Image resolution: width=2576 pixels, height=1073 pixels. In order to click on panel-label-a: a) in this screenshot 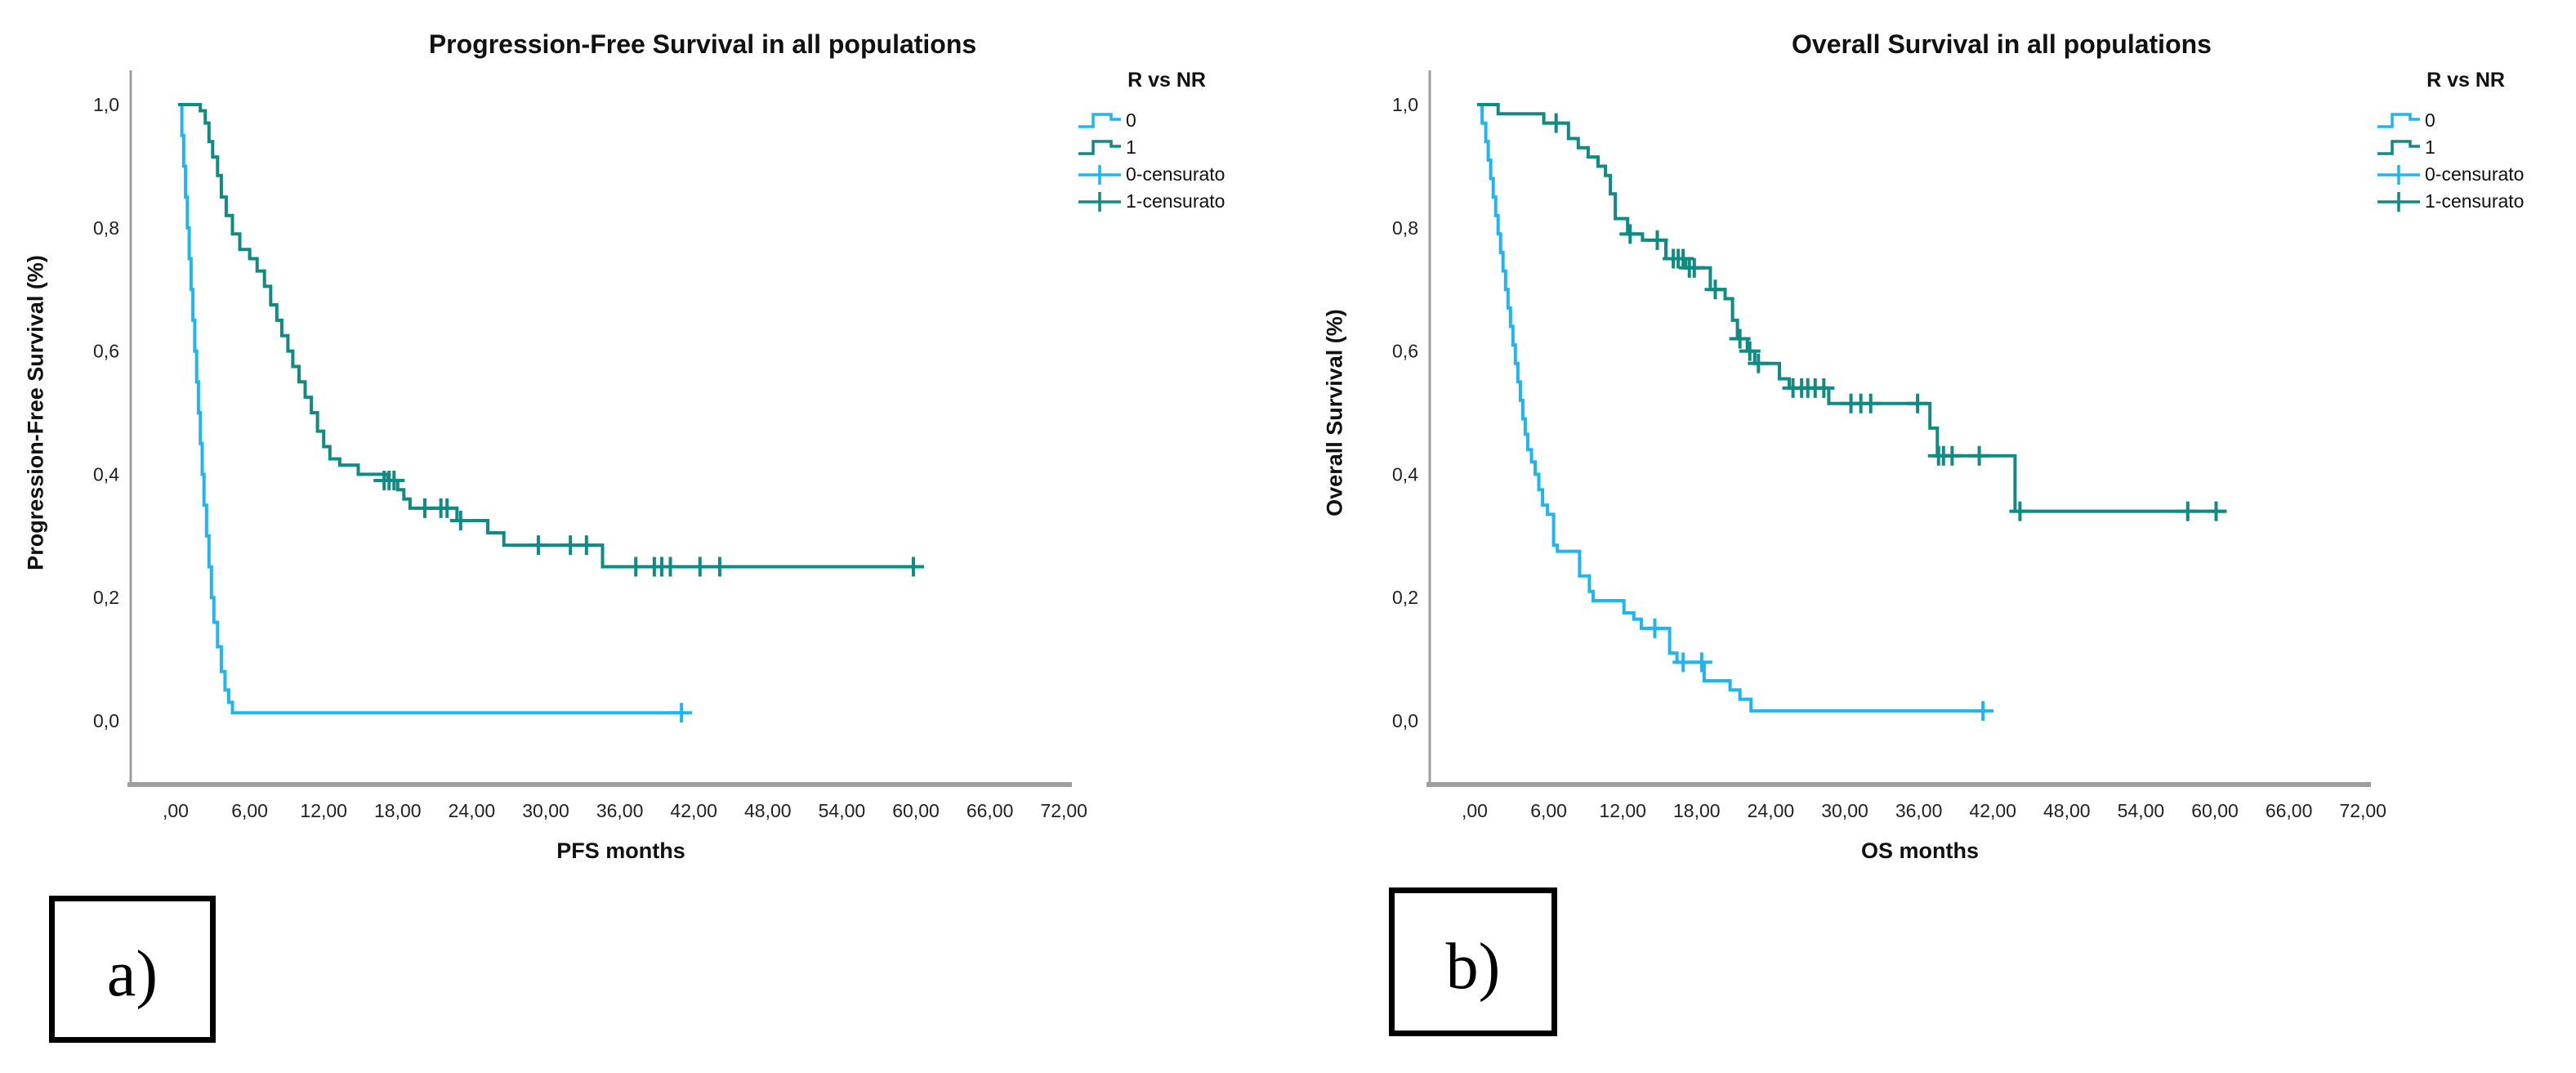, I will do `click(132, 973)`.